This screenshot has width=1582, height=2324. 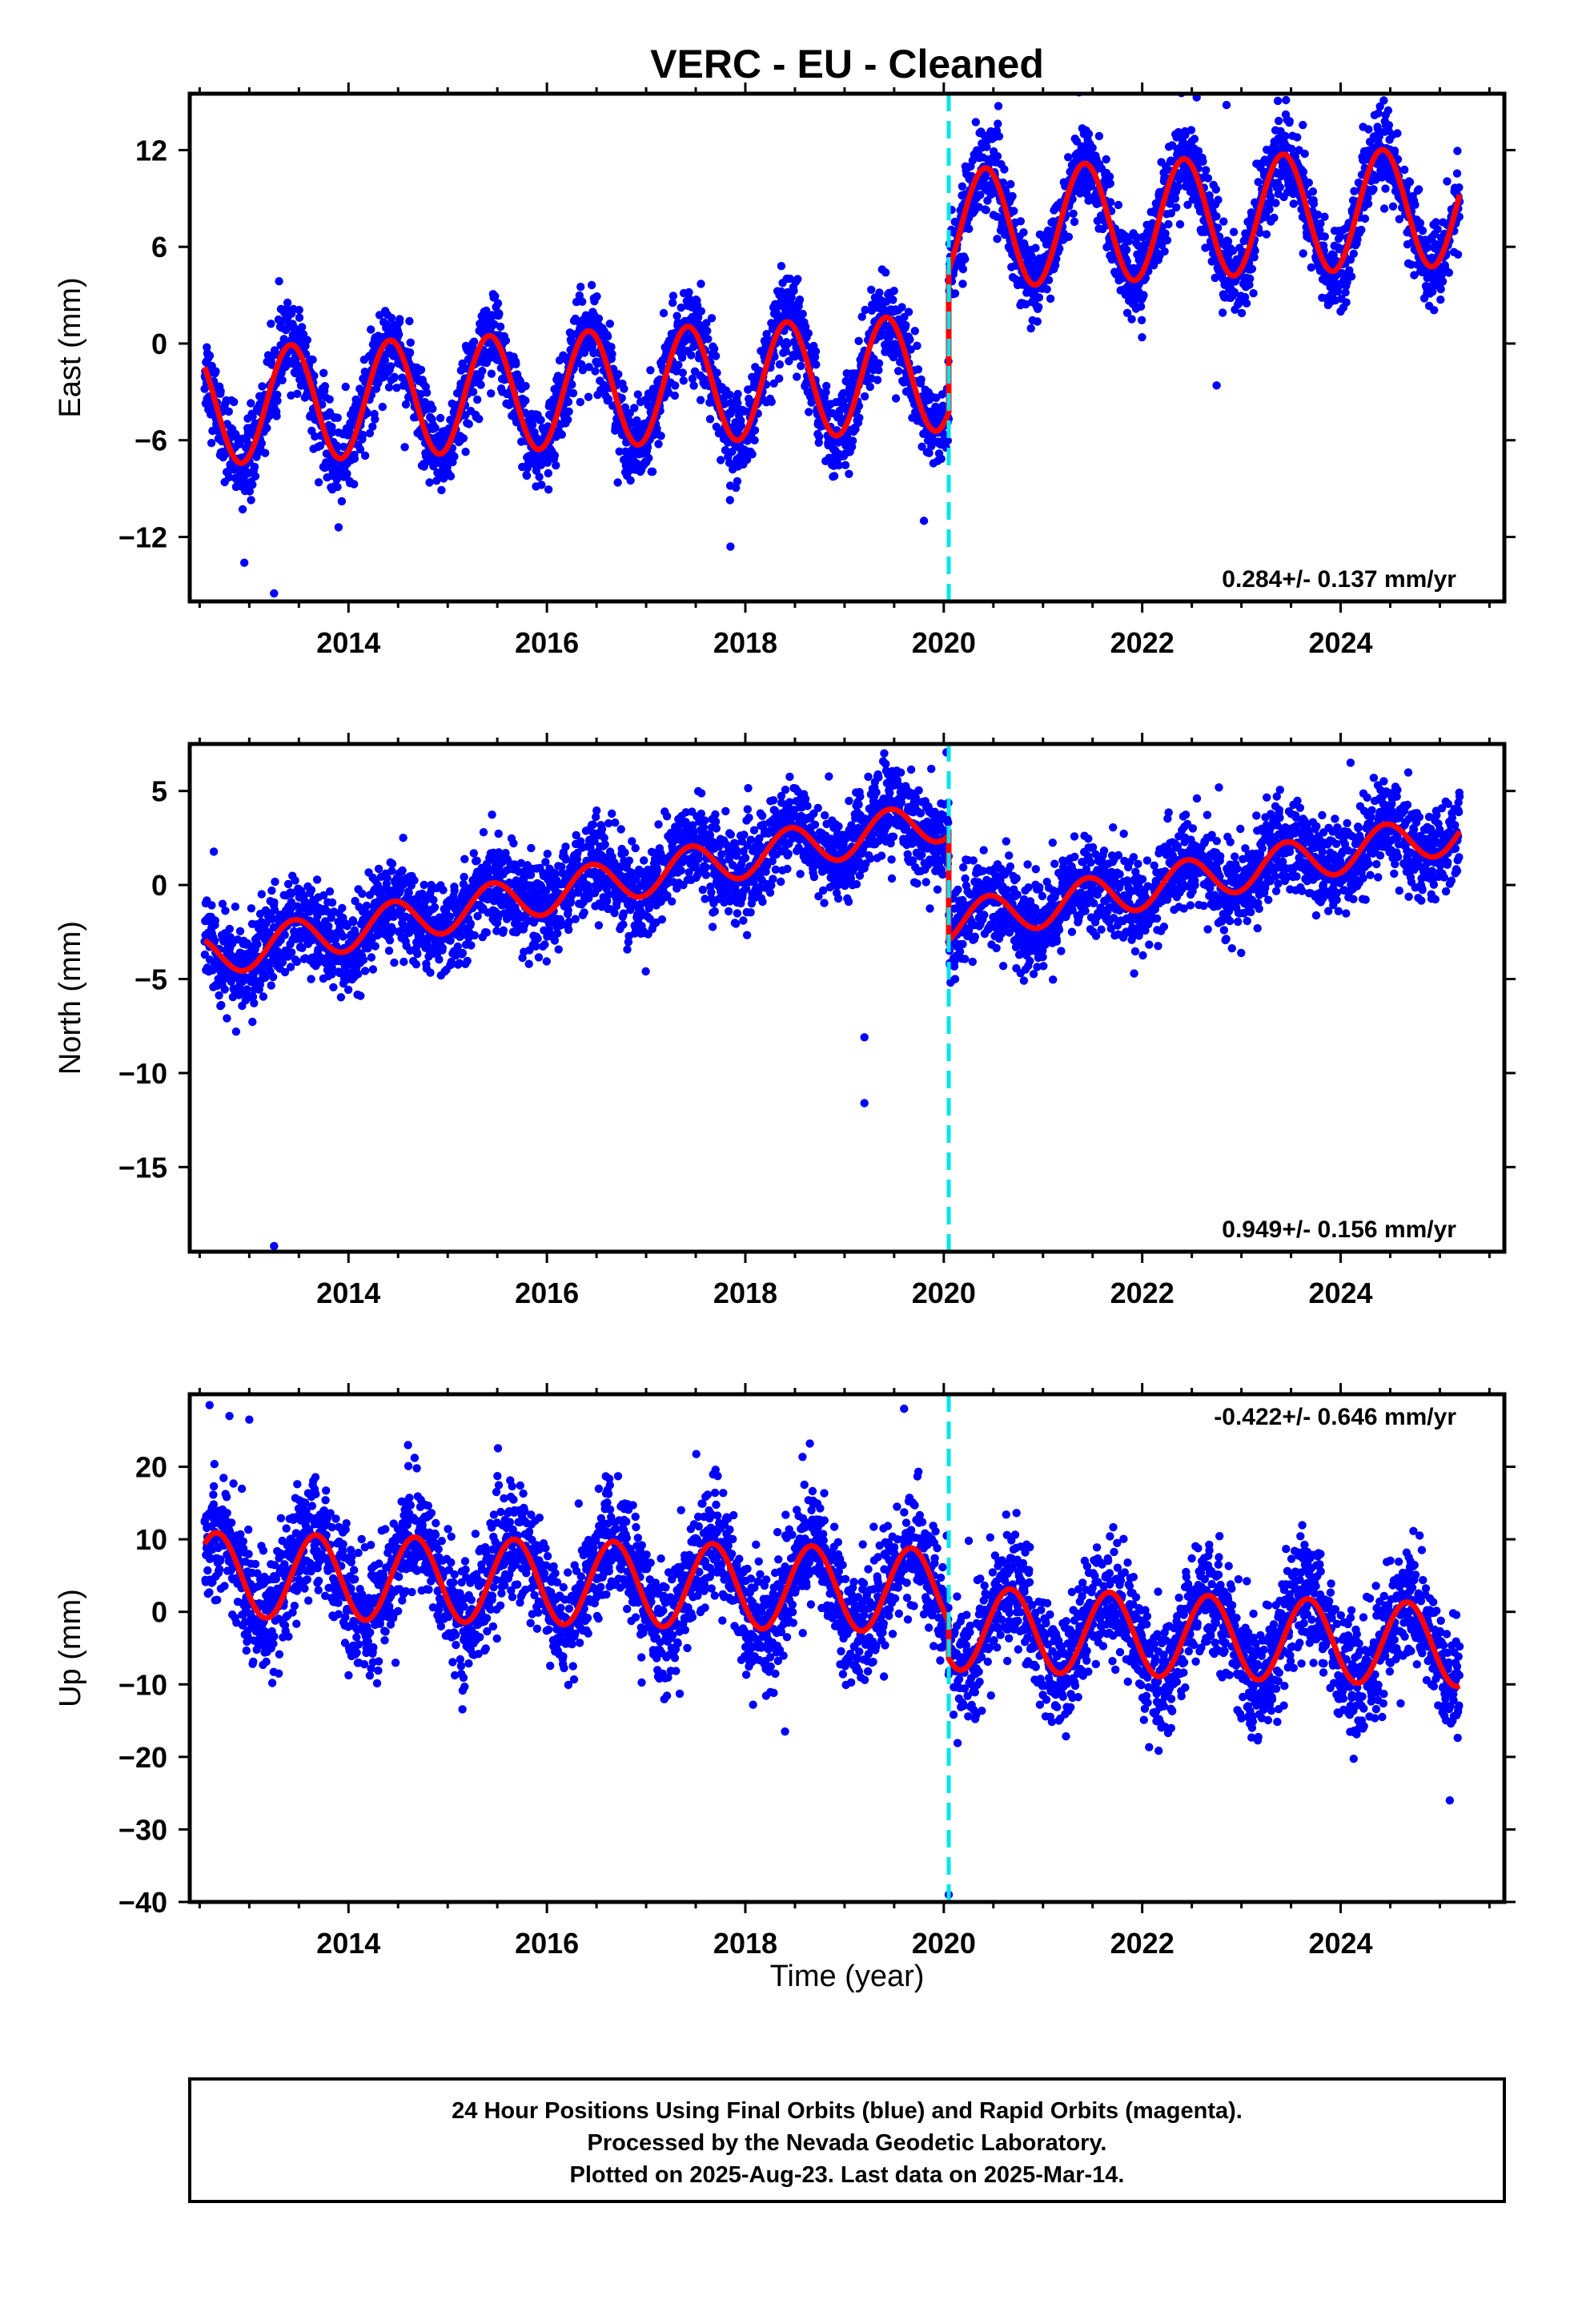 I want to click on x-tick-label: 2016, so click(x=547, y=642).